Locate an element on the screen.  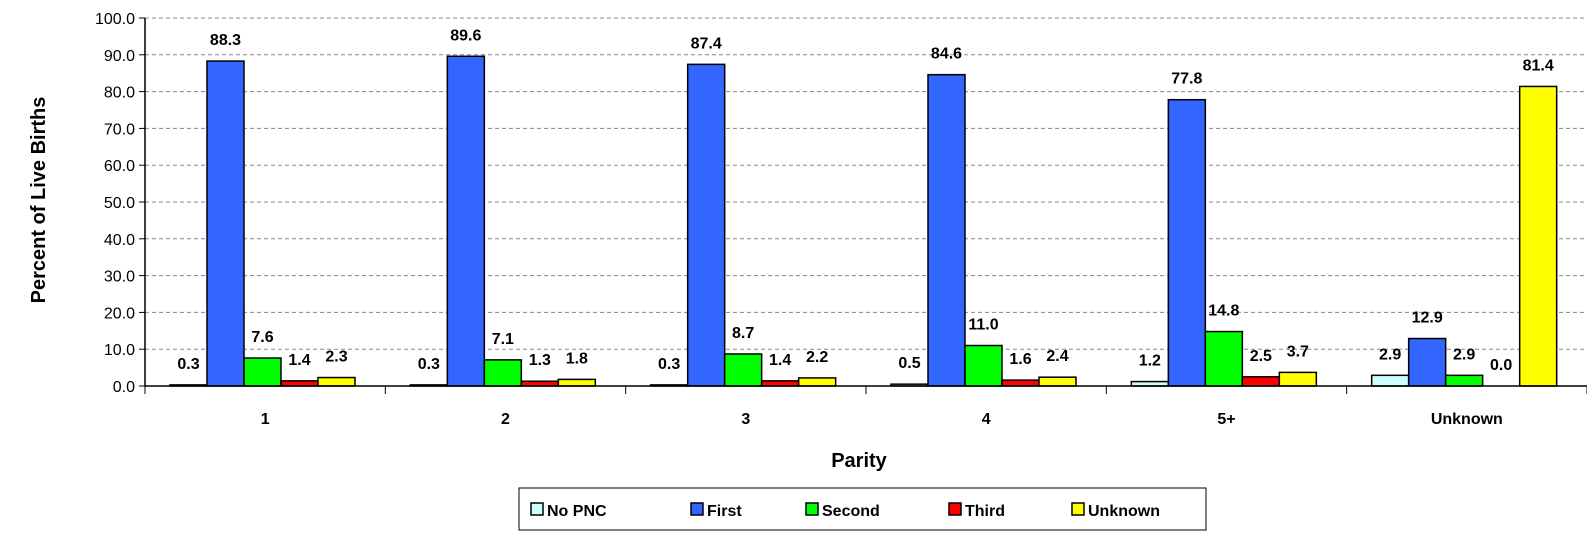
data-label: 3.7 is located at coordinates (1298, 351).